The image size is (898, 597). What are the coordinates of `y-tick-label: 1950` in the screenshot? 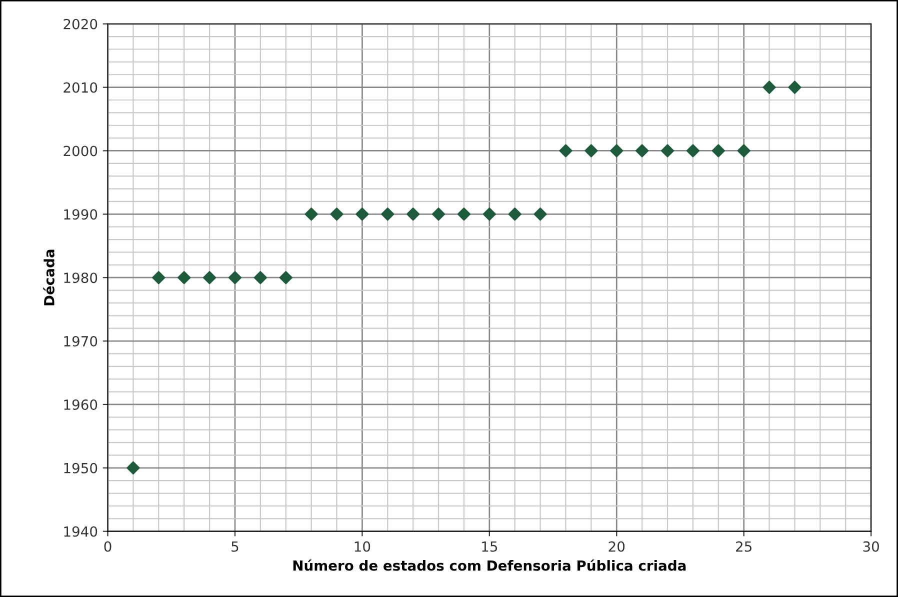 It's located at (81, 468).